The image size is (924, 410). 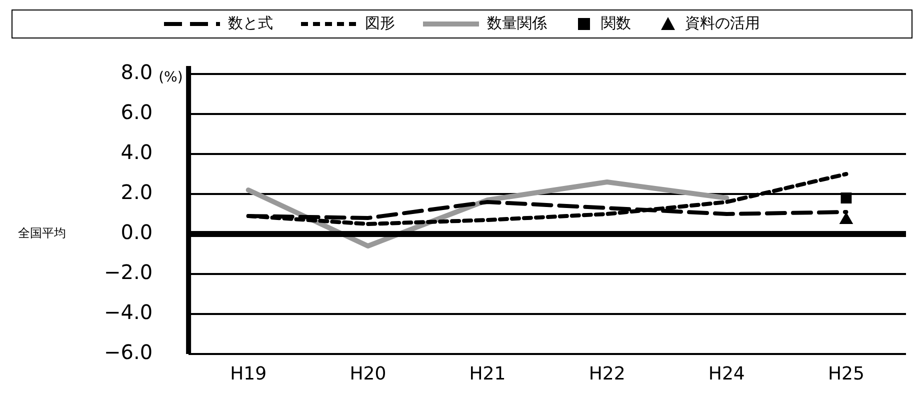 I want to click on x-tick-label: H20, so click(x=368, y=373).